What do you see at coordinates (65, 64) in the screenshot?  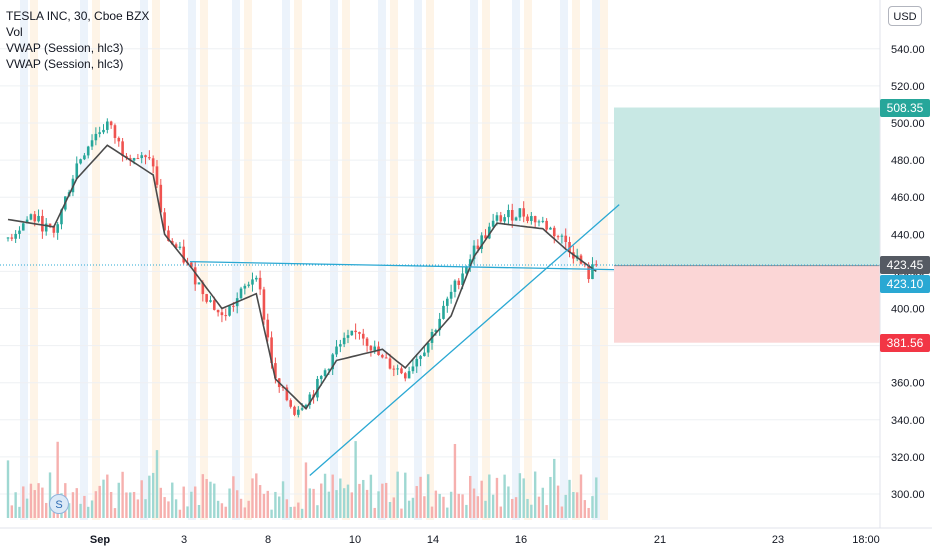 I see `vwap-indicator-label-2: VWAP (Session, hlc3)` at bounding box center [65, 64].